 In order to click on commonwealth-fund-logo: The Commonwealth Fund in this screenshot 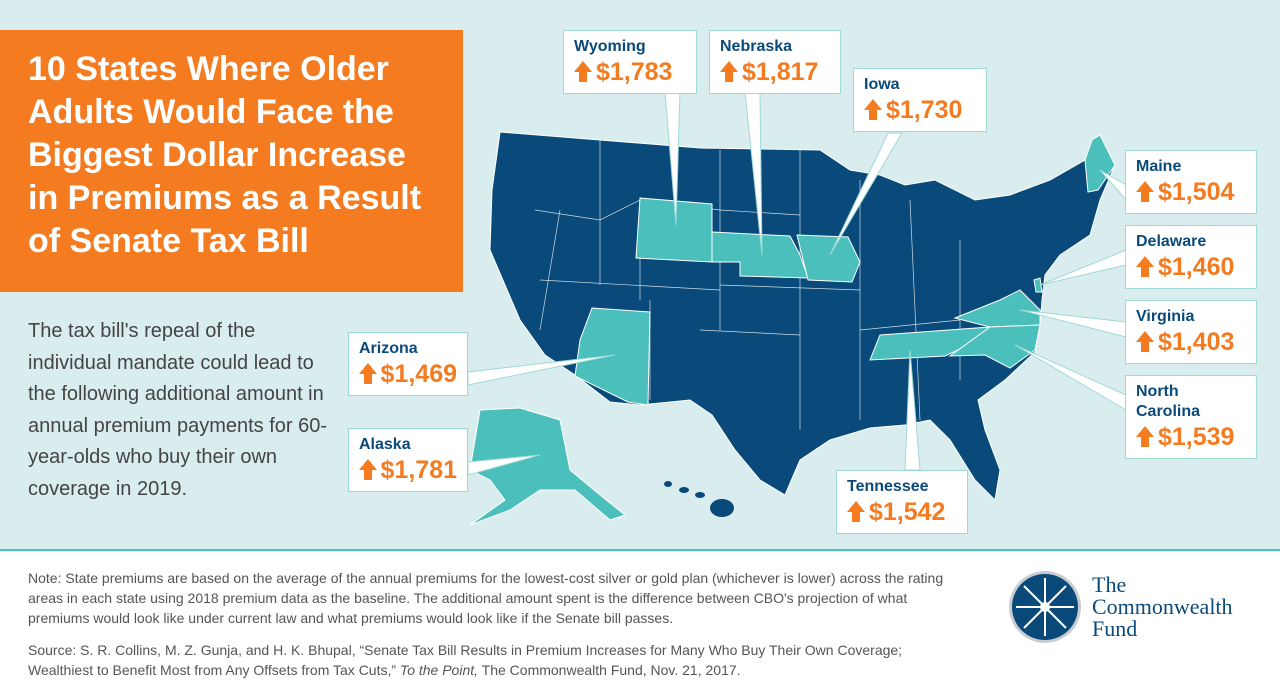, I will do `click(1120, 607)`.